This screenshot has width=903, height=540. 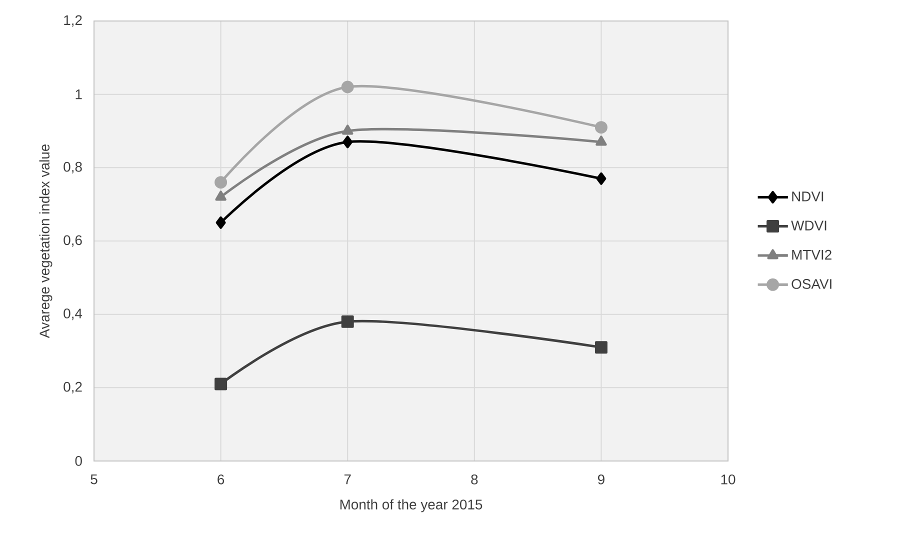 I want to click on legend-label: MTVI2, so click(x=812, y=255).